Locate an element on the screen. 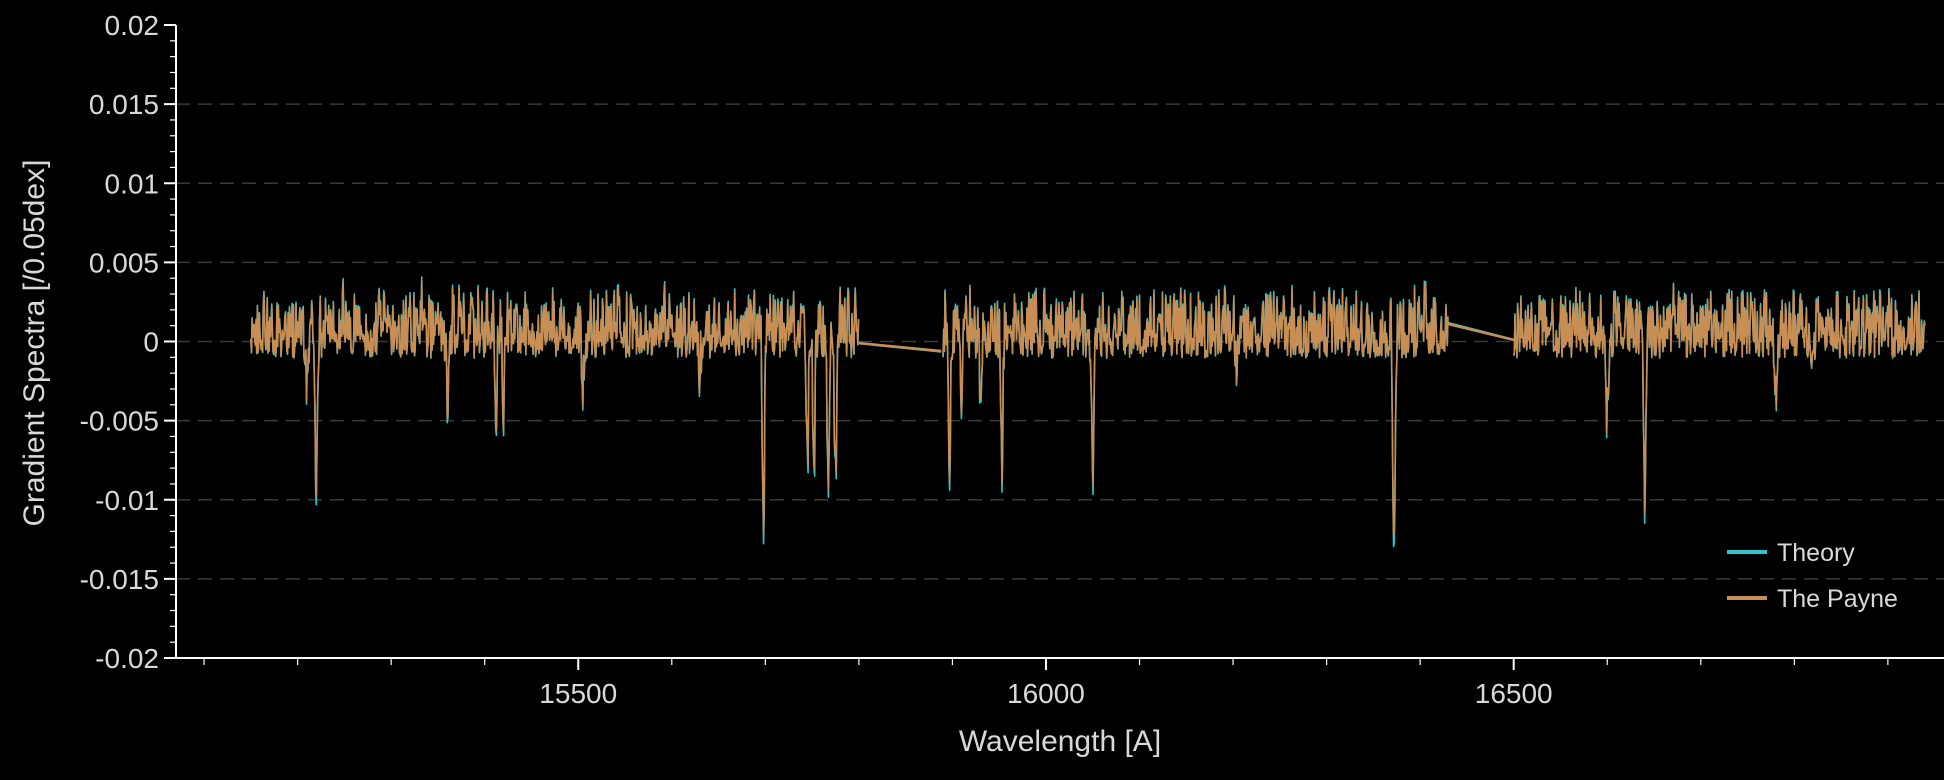 This screenshot has width=1944, height=780. x-axis-title: Wavelength [A] is located at coordinates (1060, 741).